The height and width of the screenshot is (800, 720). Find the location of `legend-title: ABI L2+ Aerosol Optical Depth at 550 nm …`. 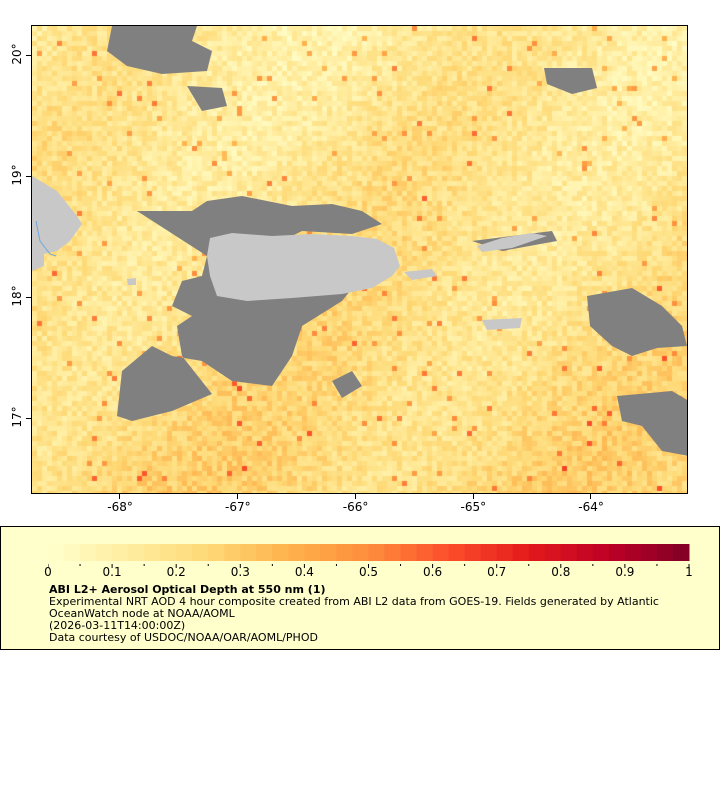

legend-title: ABI L2+ Aerosol Optical Depth at 550 nm … is located at coordinates (187, 589).